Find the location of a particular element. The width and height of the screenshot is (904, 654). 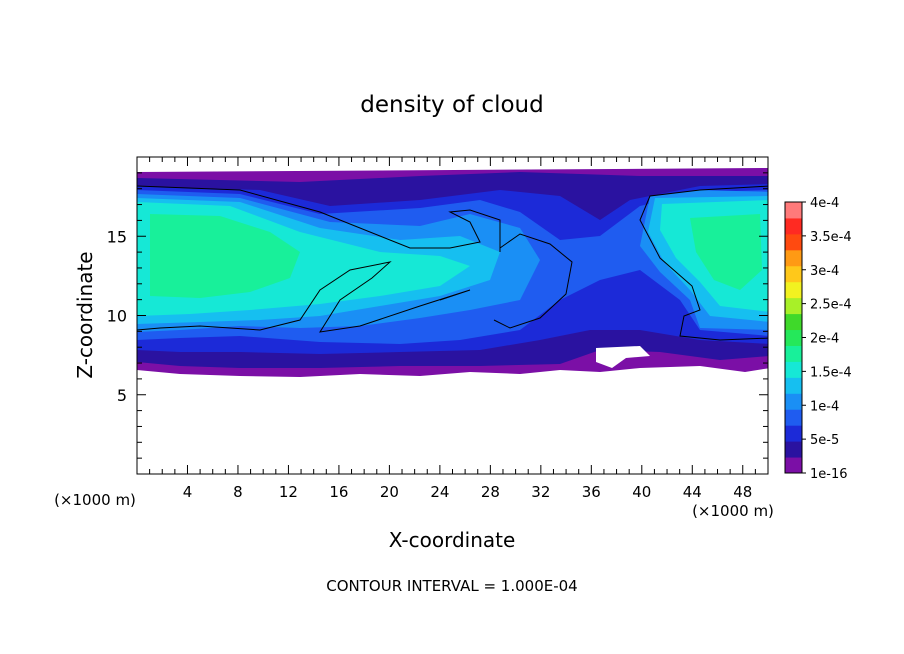

x-tick-label: 48 is located at coordinates (742, 492).